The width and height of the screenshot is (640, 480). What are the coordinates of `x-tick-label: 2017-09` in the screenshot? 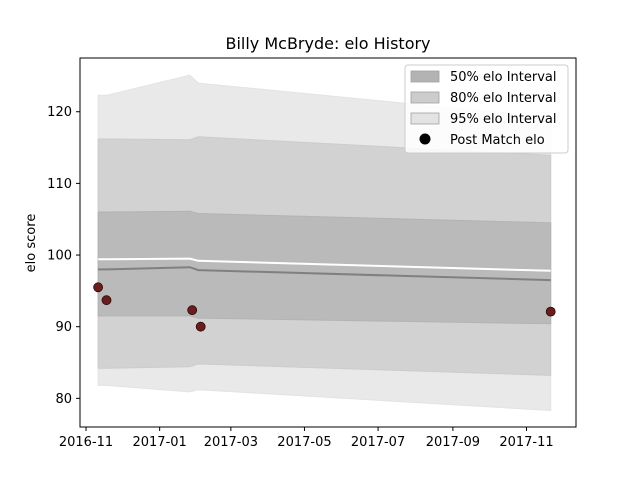 It's located at (453, 442).